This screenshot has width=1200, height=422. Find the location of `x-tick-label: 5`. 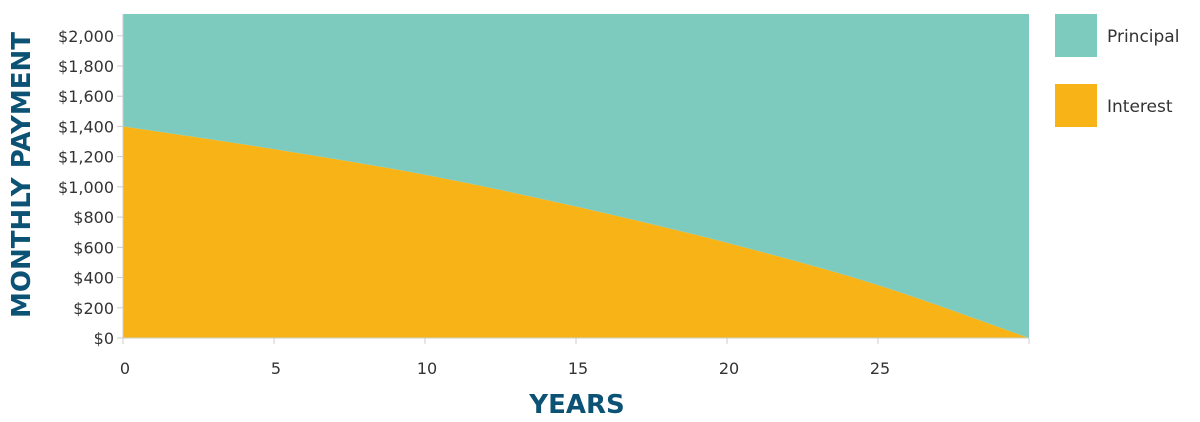

x-tick-label: 5 is located at coordinates (276, 368).